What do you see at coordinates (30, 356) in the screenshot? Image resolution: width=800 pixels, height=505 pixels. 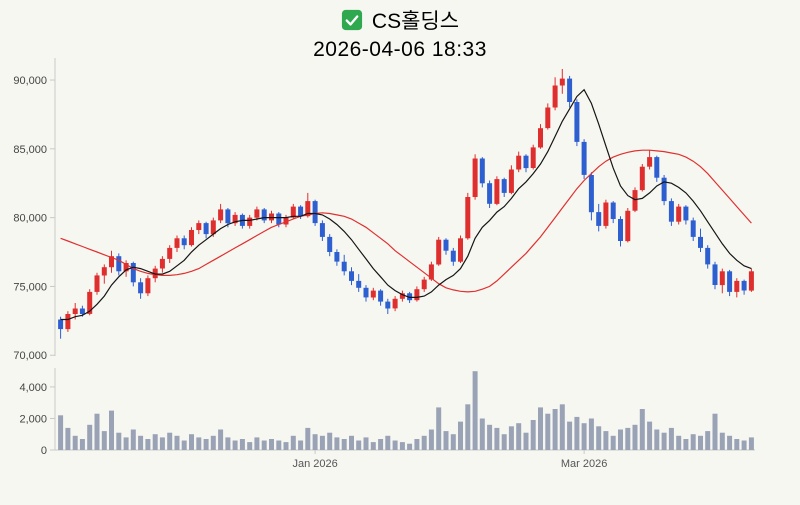 I see `svg-text: 70,000` at bounding box center [30, 356].